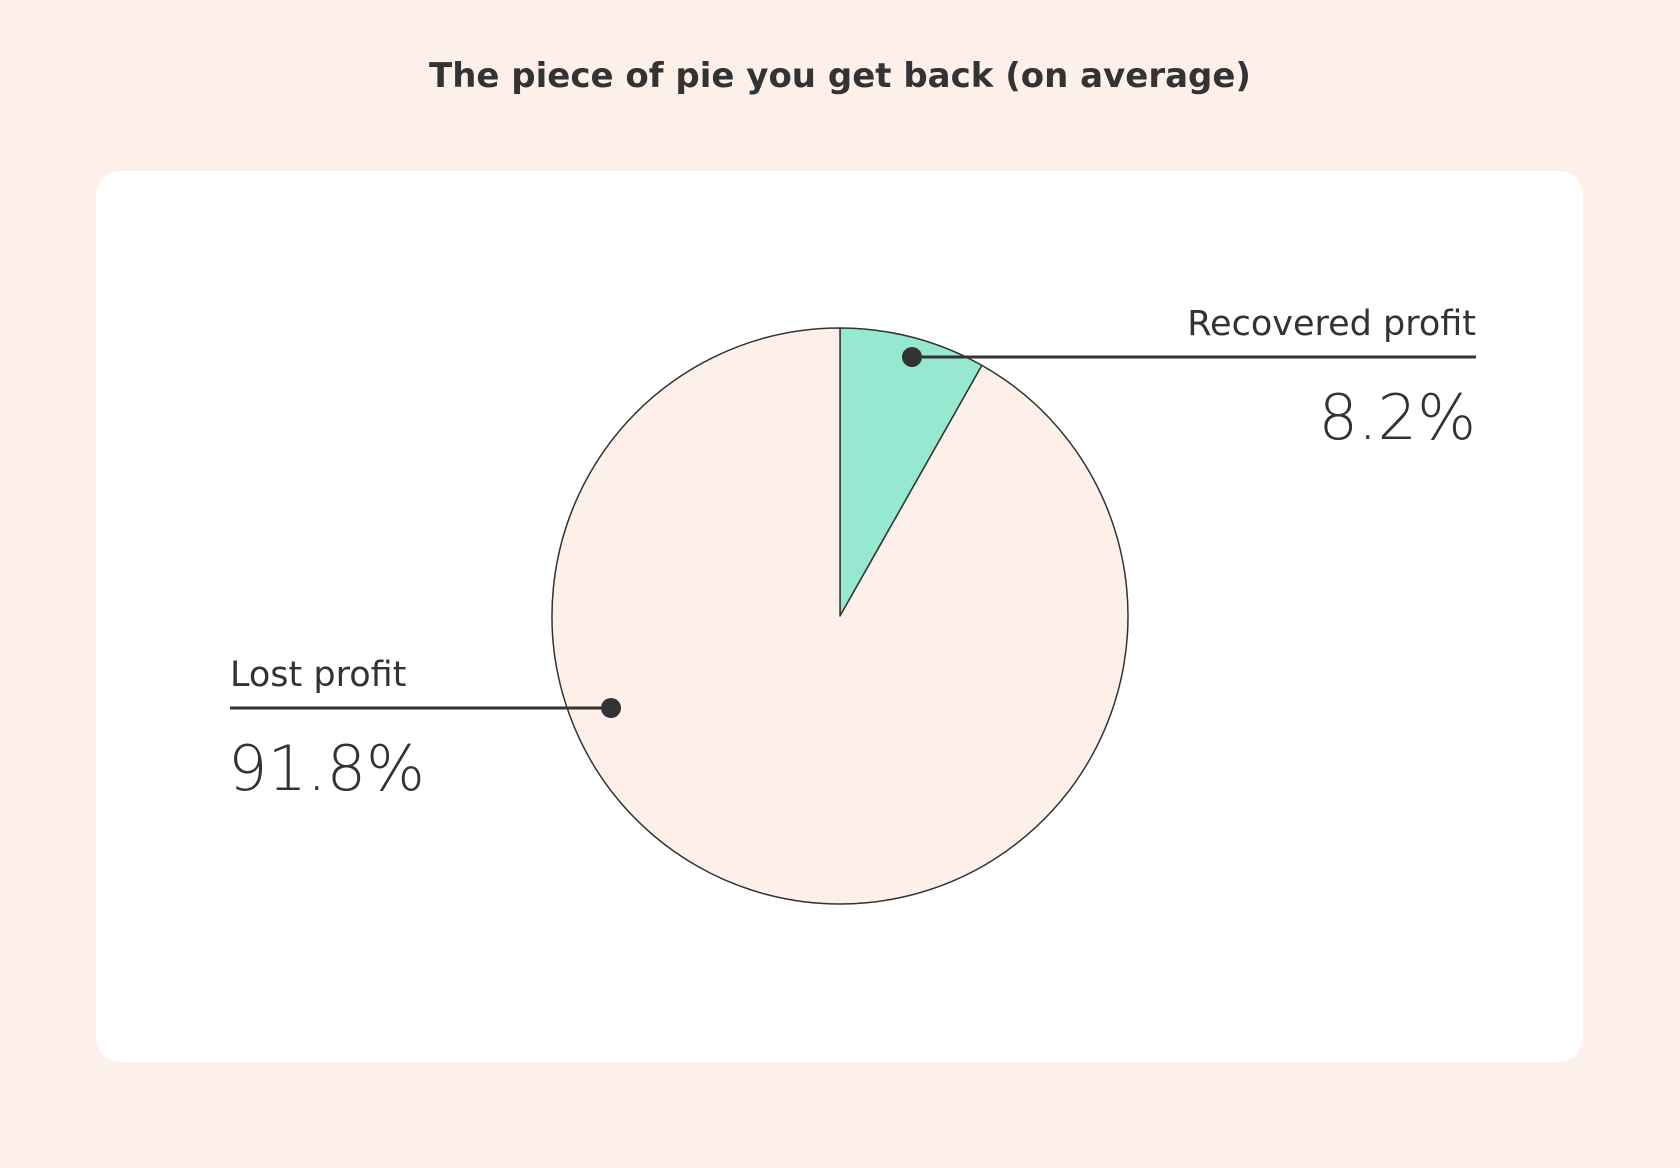  What do you see at coordinates (326, 768) in the screenshot?
I see `slice-value-lost-profit: 91.8%` at bounding box center [326, 768].